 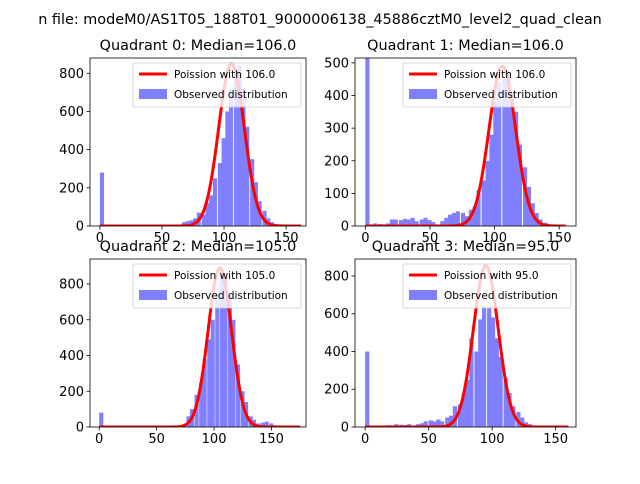 I want to click on quadrant-3-xtick-label: 50, so click(x=428, y=439).